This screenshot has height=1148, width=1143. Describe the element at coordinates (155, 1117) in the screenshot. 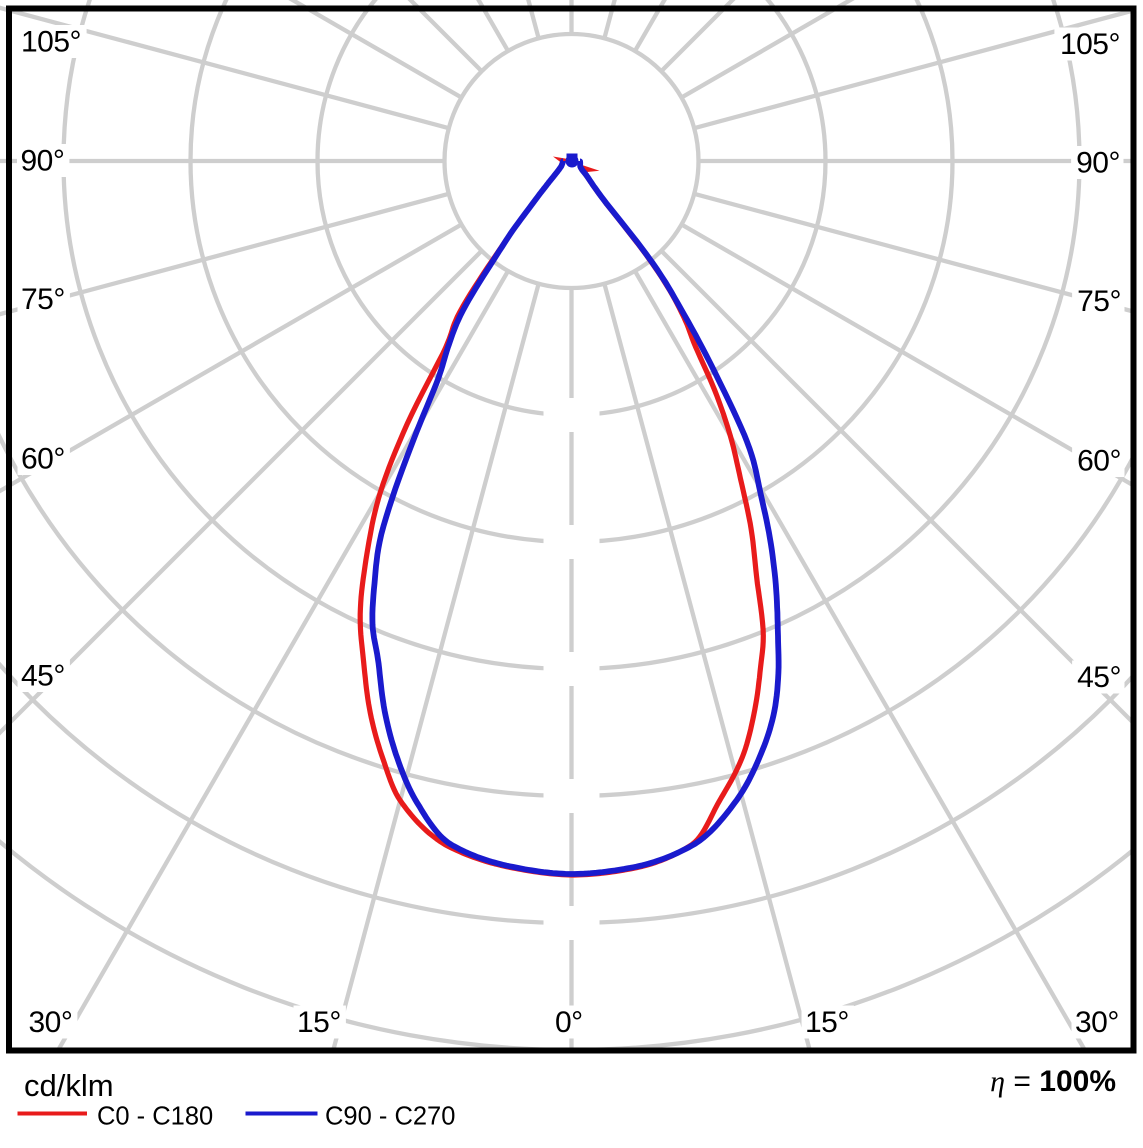

I see `svg-text: C0 - C180` at that location.